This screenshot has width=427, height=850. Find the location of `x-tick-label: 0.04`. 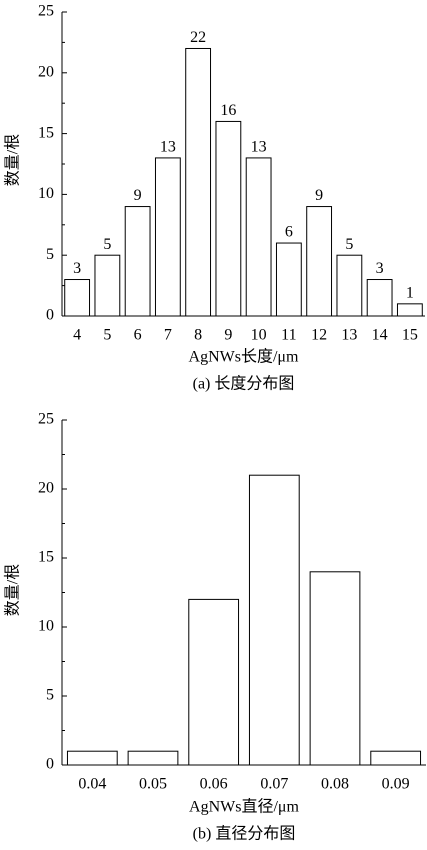

x-tick-label: 0.04 is located at coordinates (92, 784).